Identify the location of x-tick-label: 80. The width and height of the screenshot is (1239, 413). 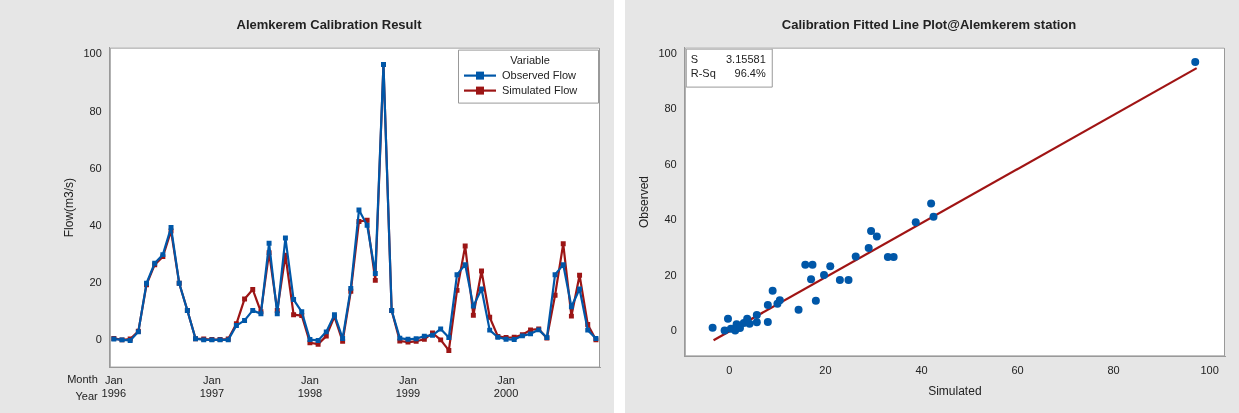
(1113, 370).